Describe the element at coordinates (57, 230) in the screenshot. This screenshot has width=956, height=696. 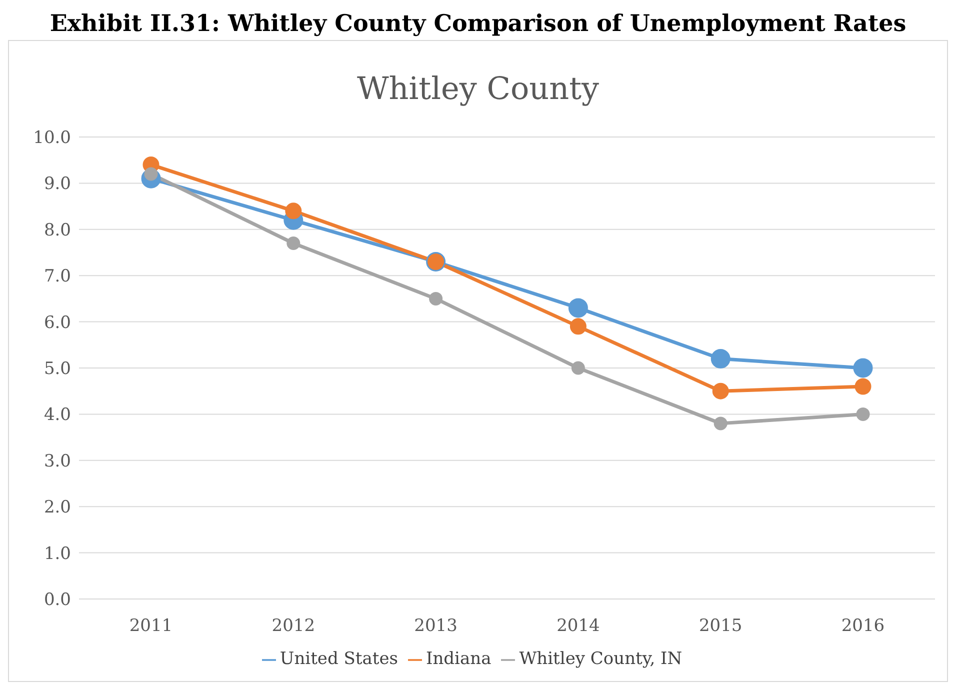
I see `y-tick-label: 8.0` at that location.